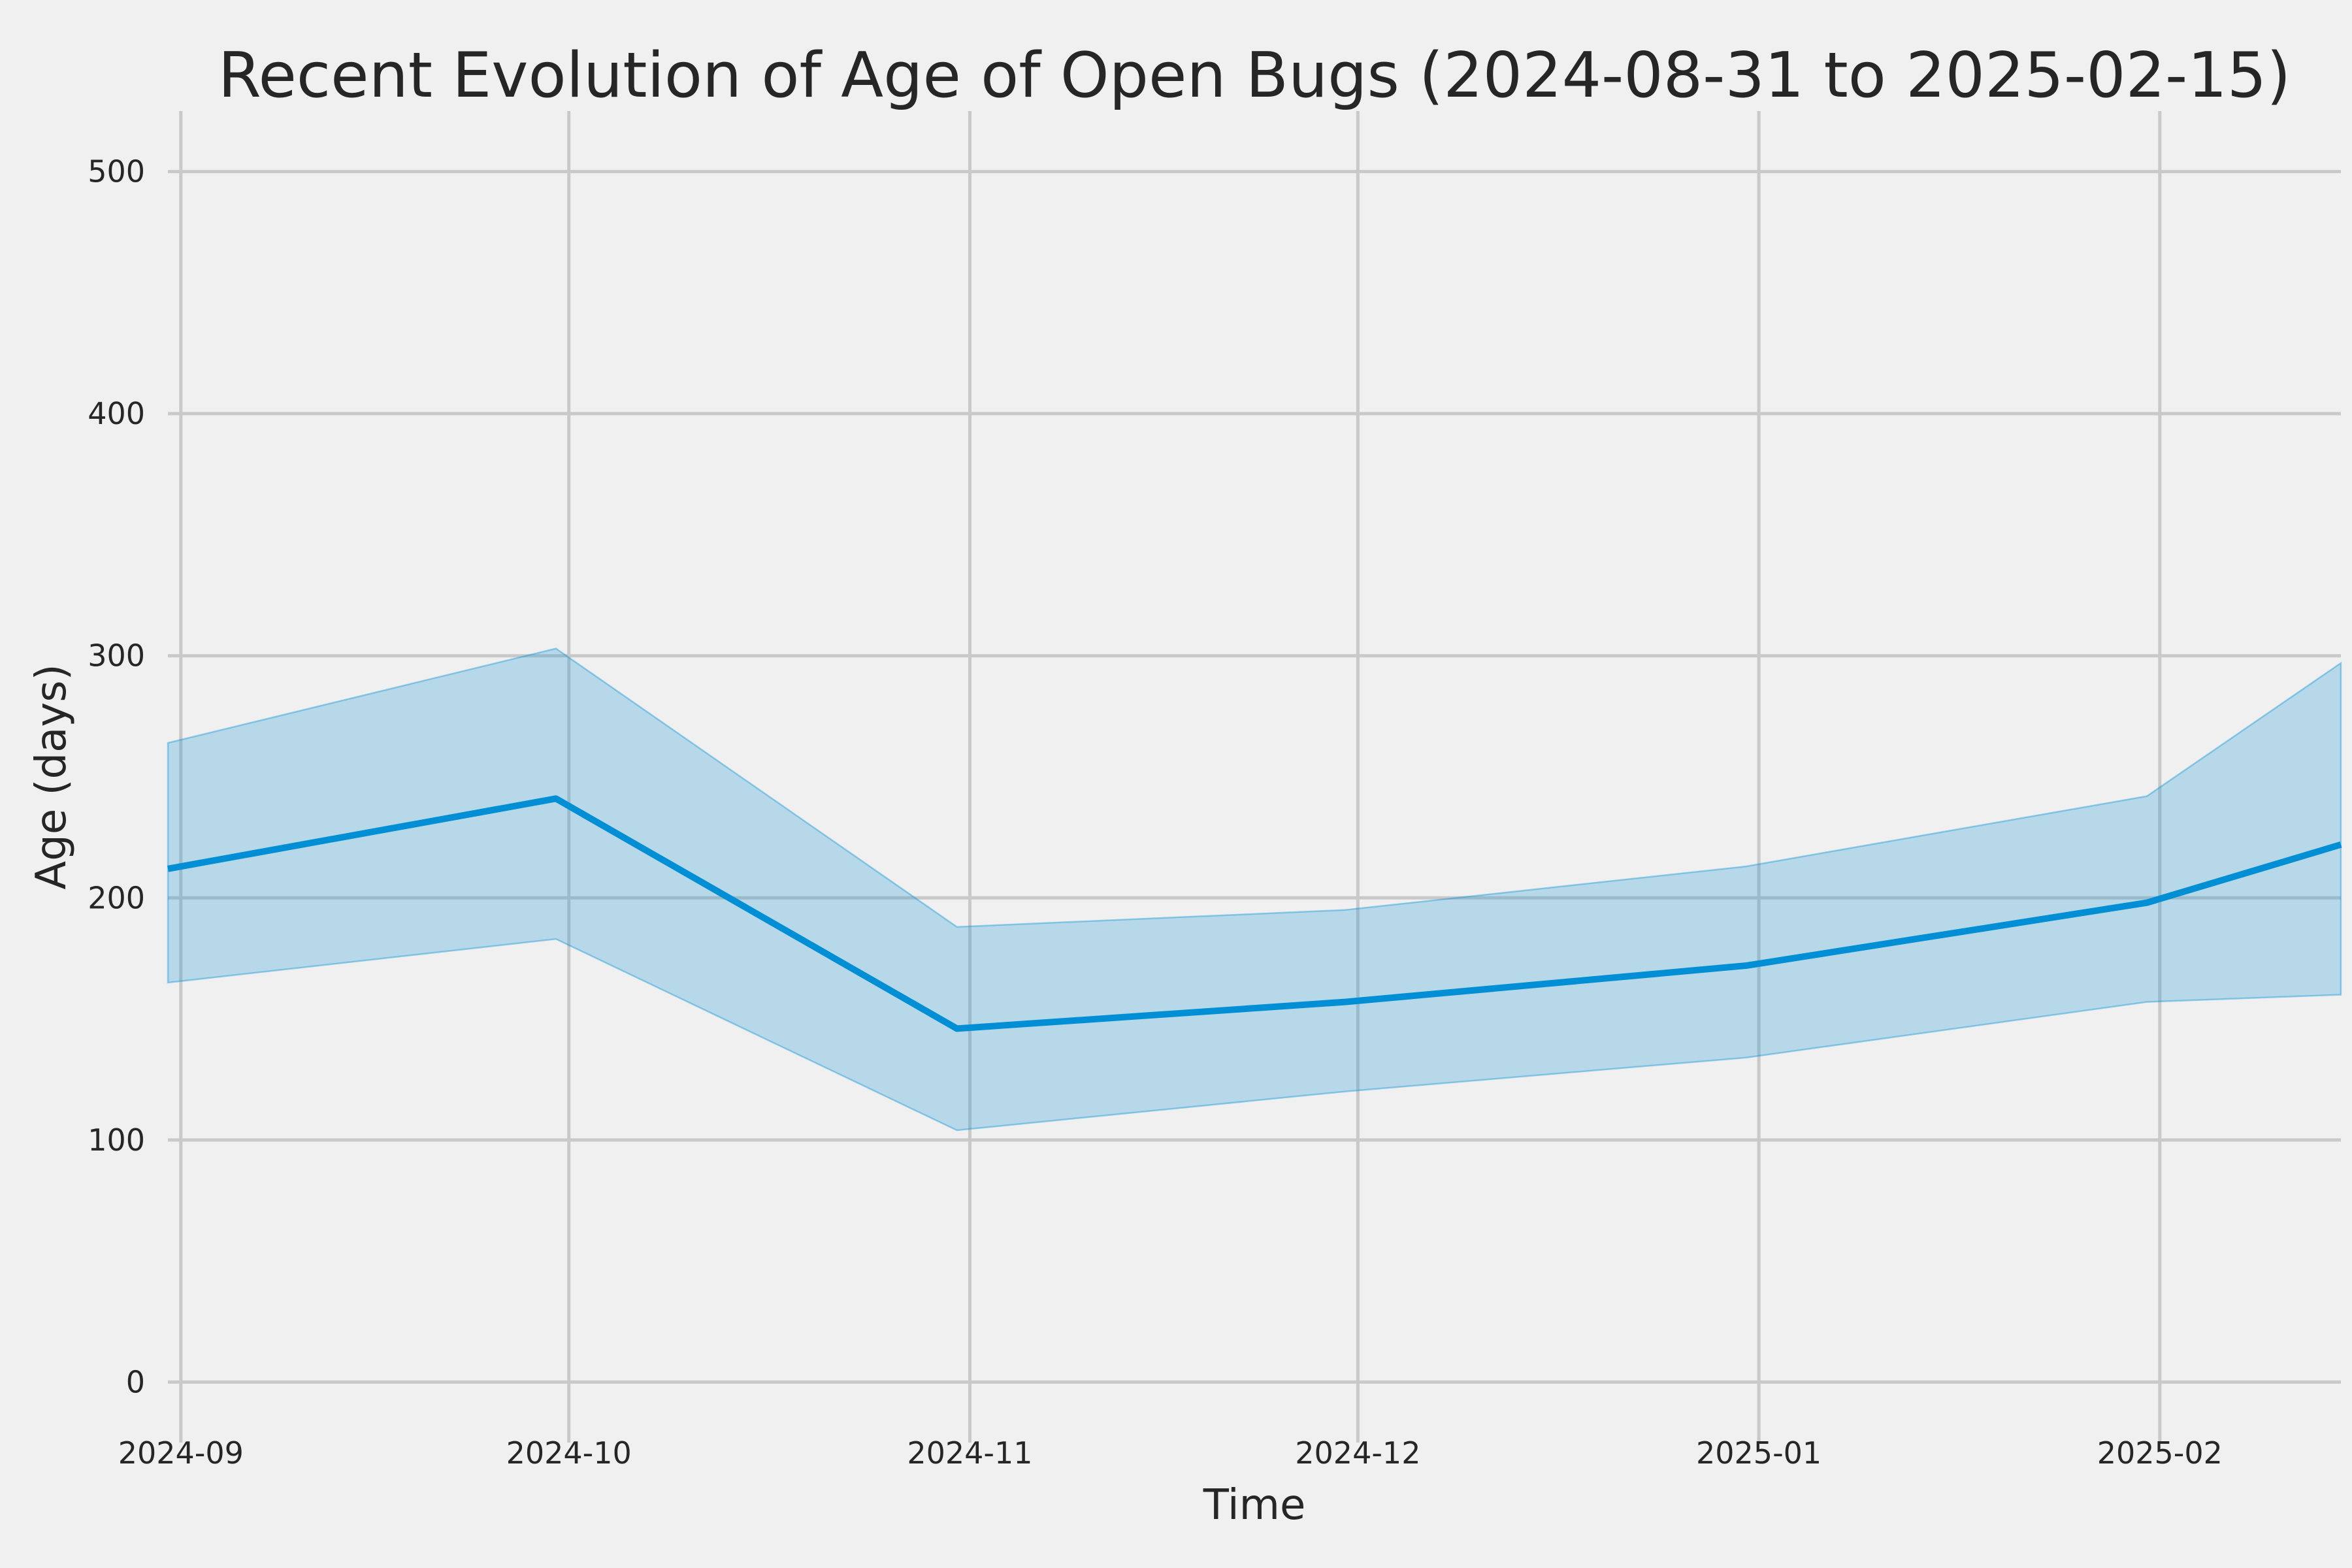  I want to click on y-tick-label: 0, so click(135, 1381).